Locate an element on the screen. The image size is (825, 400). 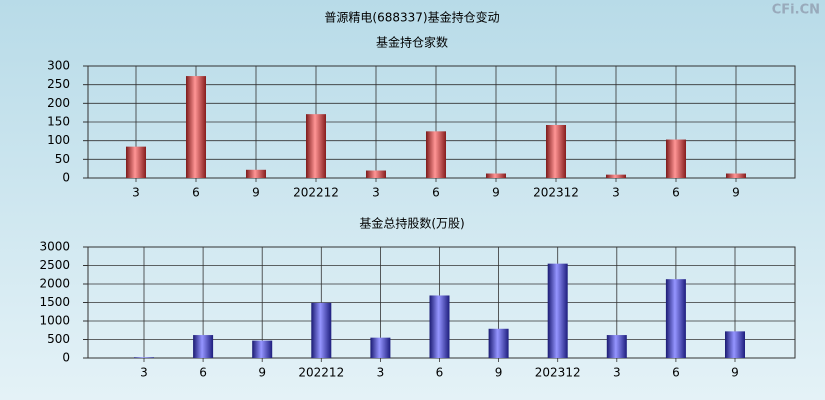
y-tick-label: 500 is located at coordinates (58, 339).